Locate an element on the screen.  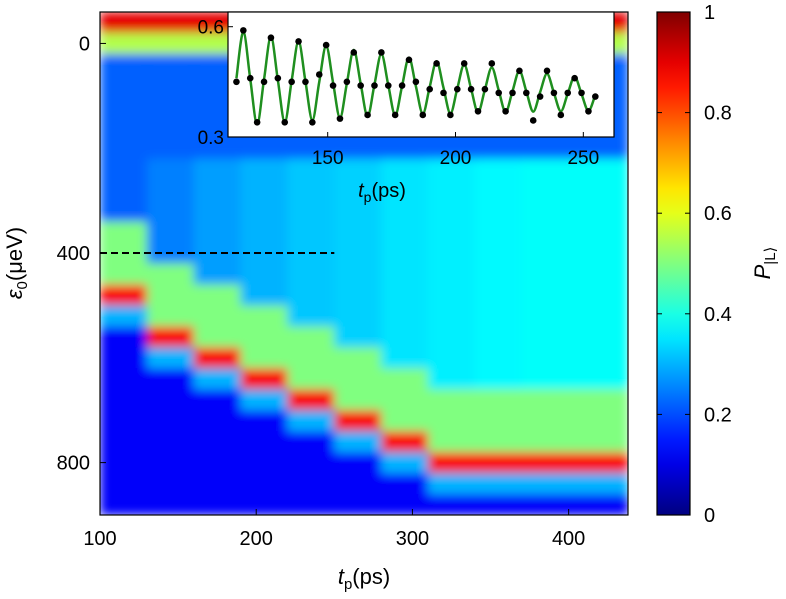
colorbar-label-symbol: P is located at coordinates (762, 271).